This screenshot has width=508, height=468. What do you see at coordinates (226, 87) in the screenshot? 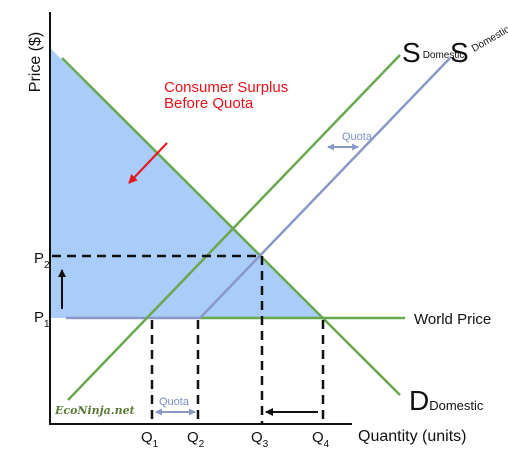
I see `consumer-surplus-annotation-line1: Consumer Surplus` at bounding box center [226, 87].